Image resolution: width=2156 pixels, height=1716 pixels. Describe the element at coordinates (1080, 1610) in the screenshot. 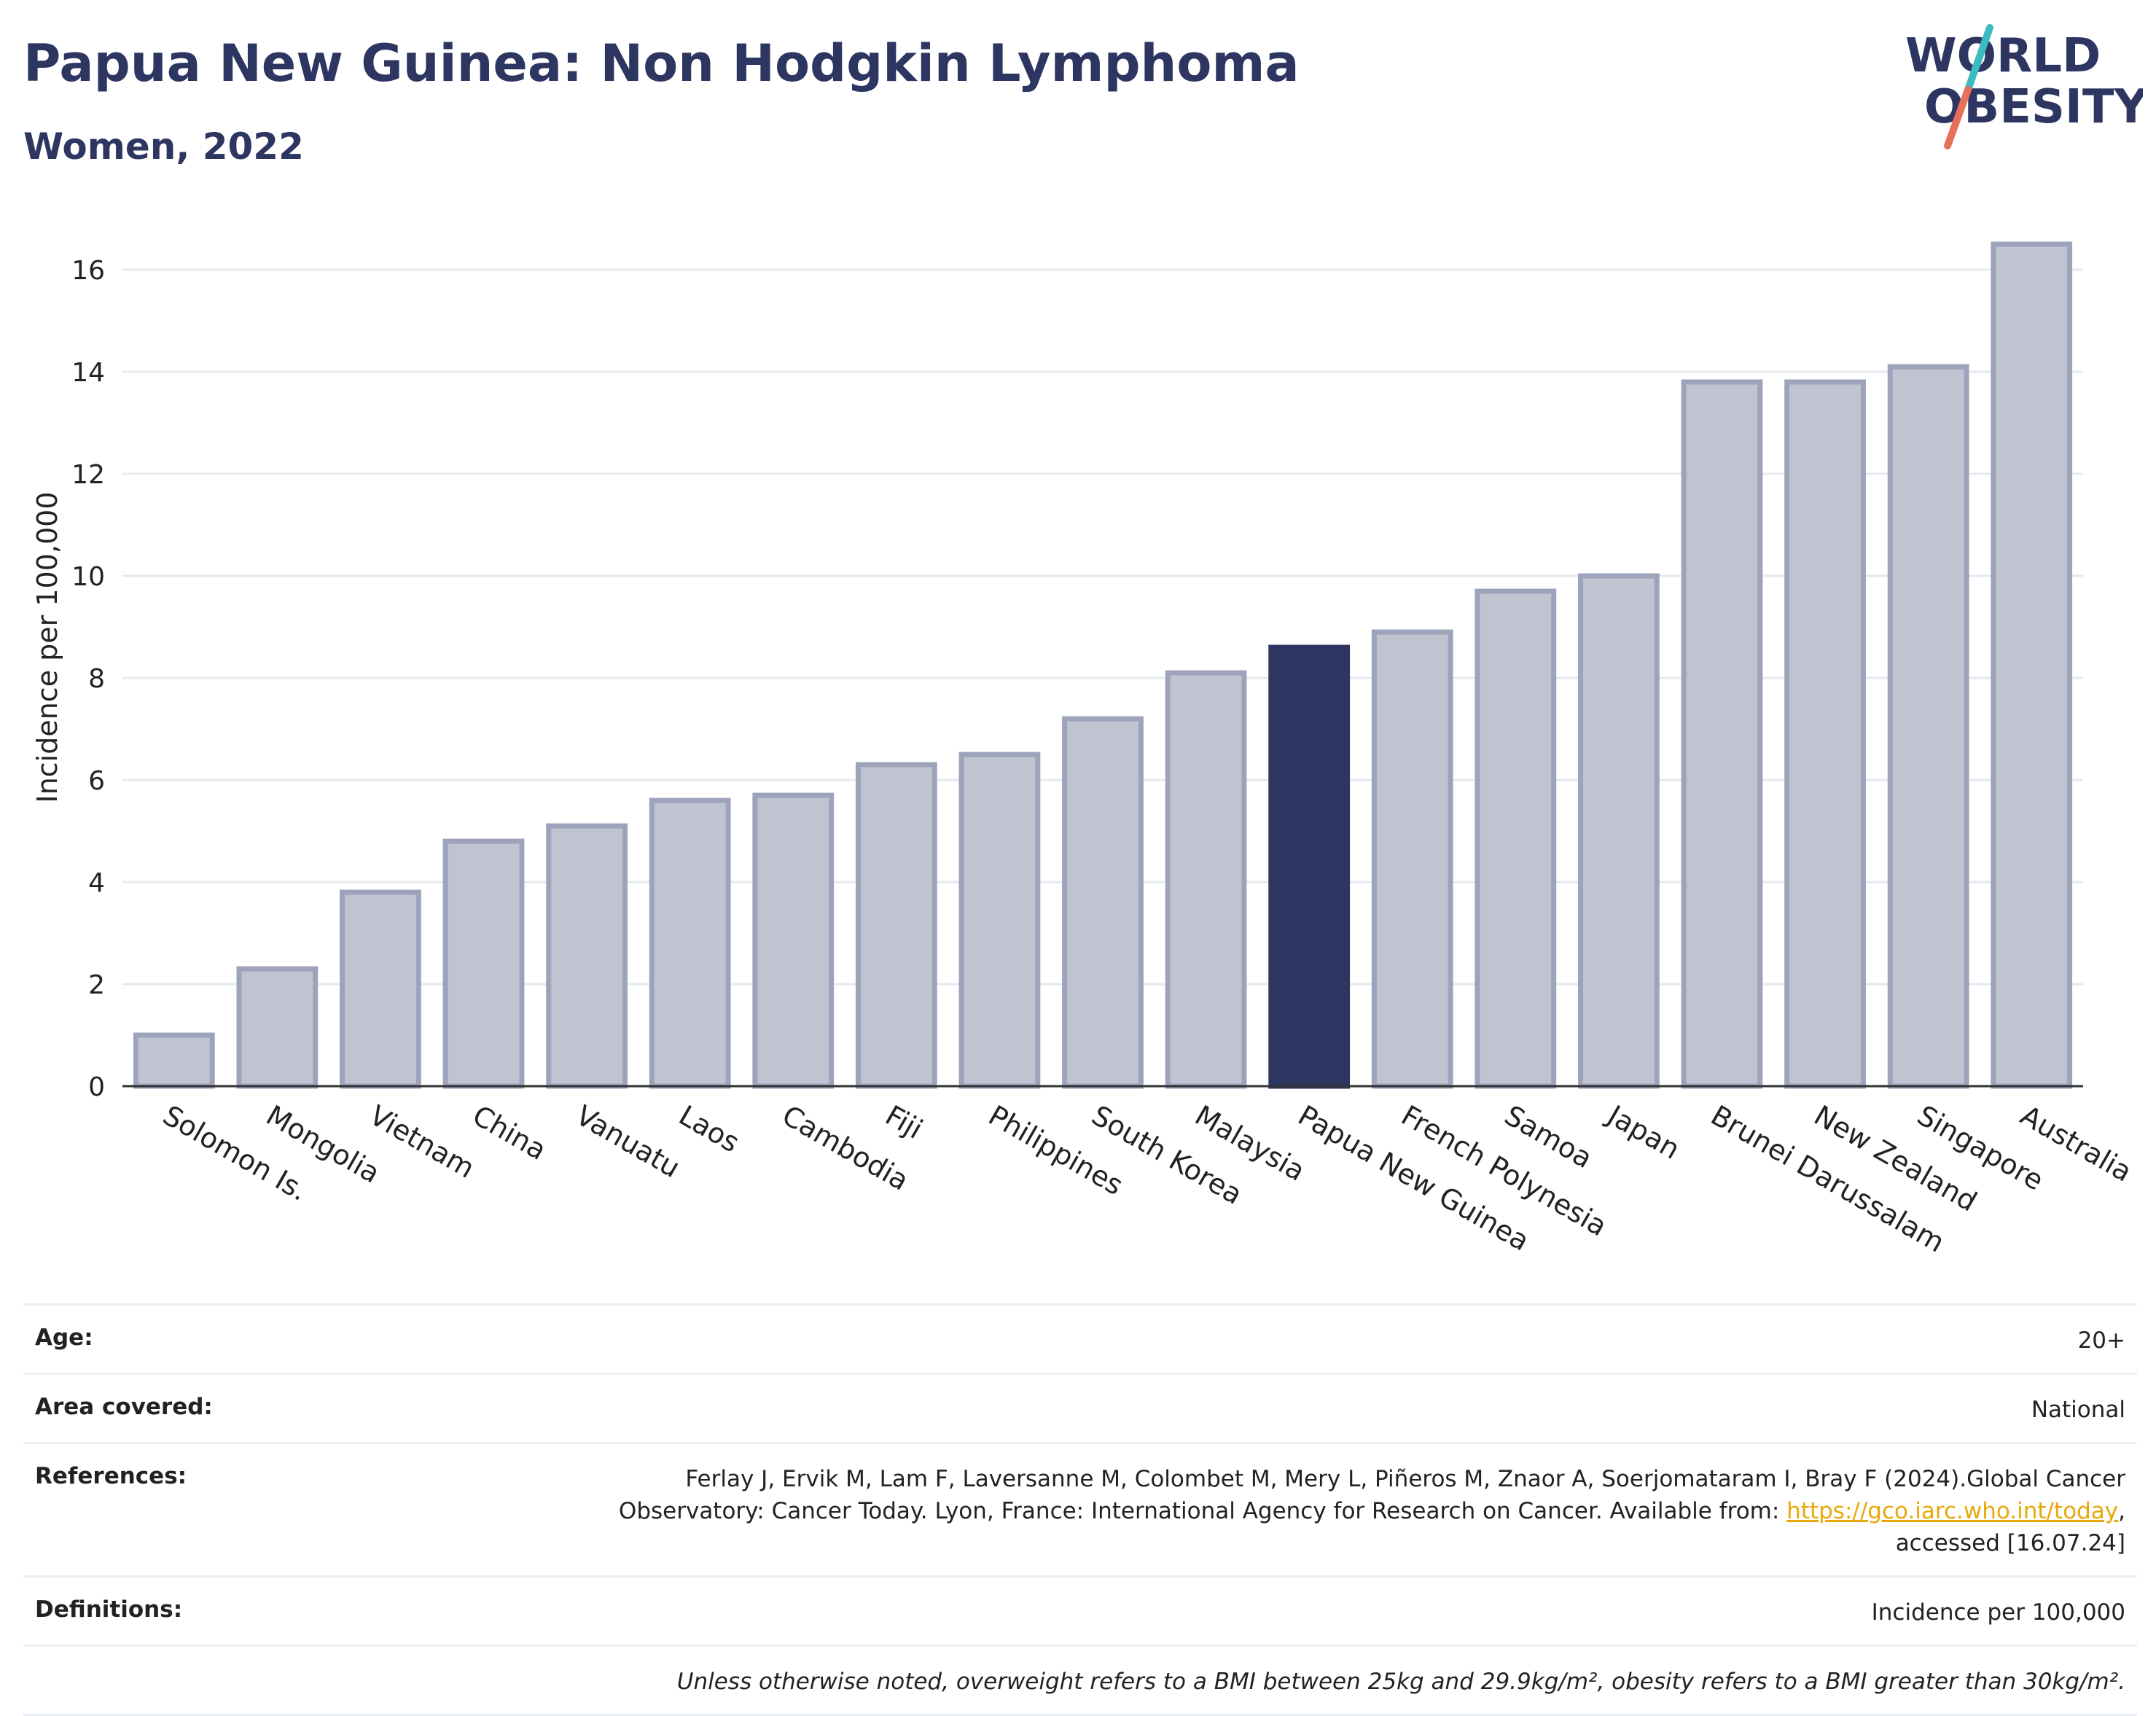

I see `info-row-definitions: Definitions: Incidence per 100,000` at that location.